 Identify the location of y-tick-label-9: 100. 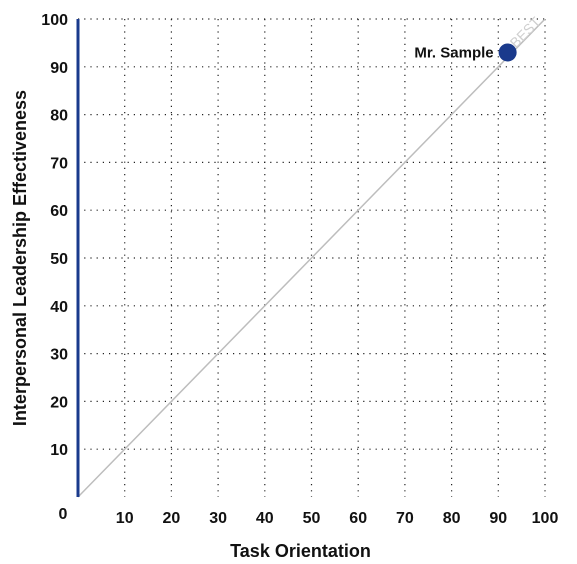
(54, 20).